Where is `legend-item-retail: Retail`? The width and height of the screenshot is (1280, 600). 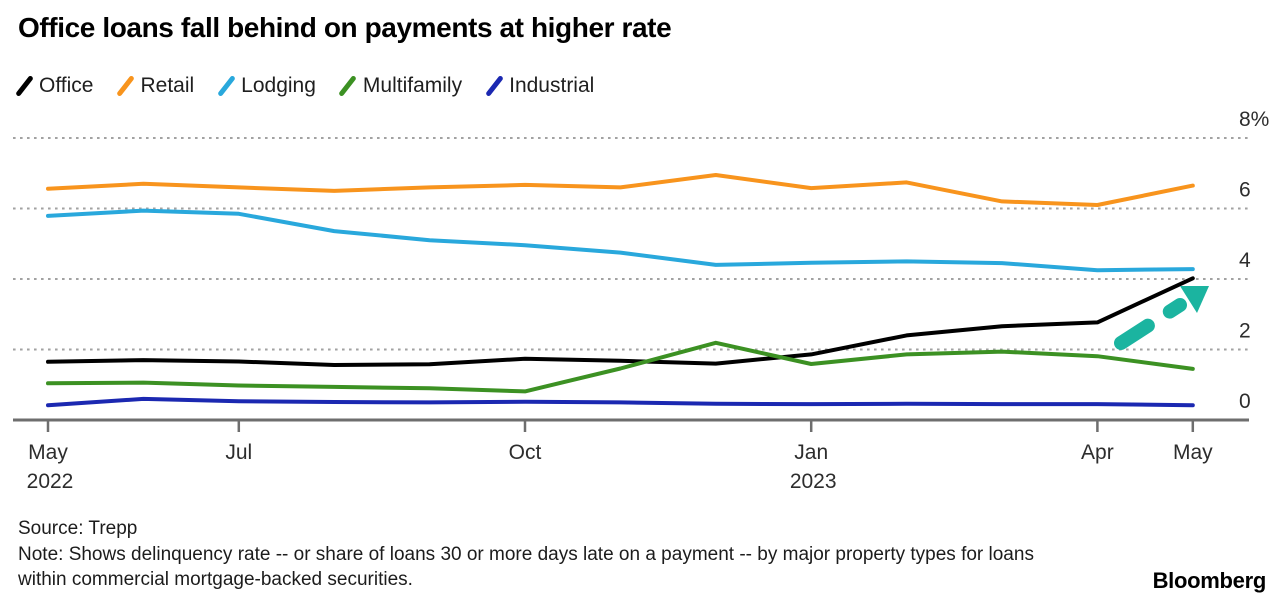
legend-item-retail: Retail is located at coordinates (155, 85).